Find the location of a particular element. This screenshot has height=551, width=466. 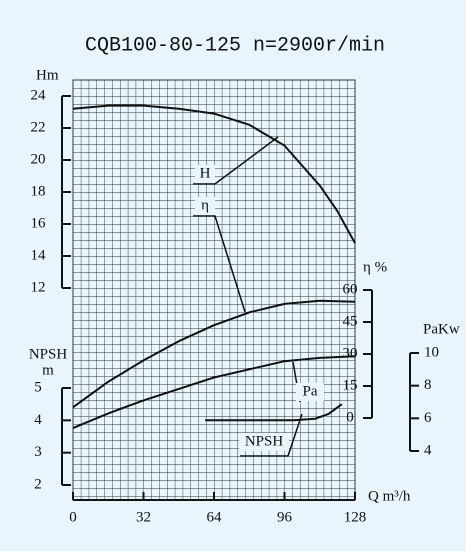

y4-tick-label: 5 is located at coordinates (38, 387).